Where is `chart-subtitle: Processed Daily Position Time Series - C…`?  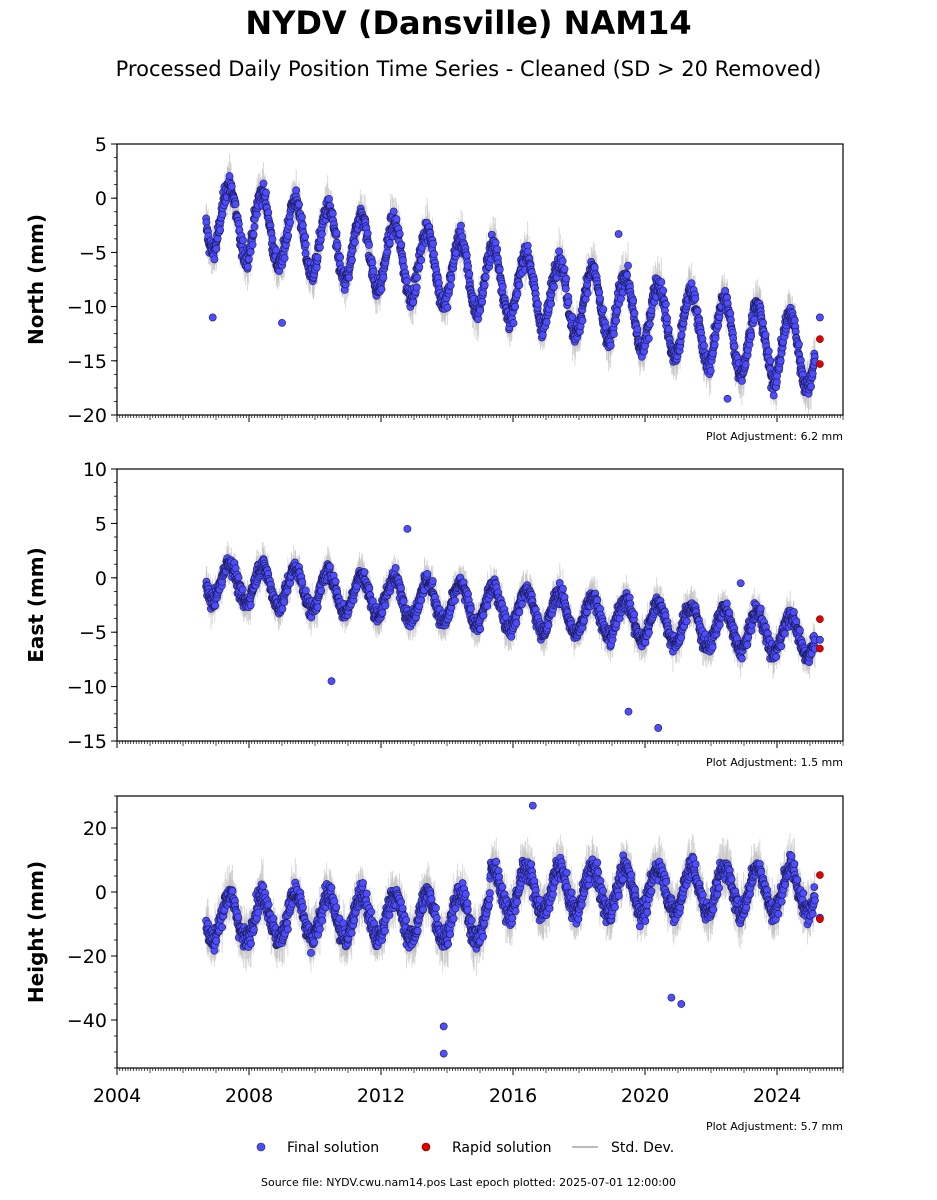 chart-subtitle: Processed Daily Position Time Series - C… is located at coordinates (468, 69).